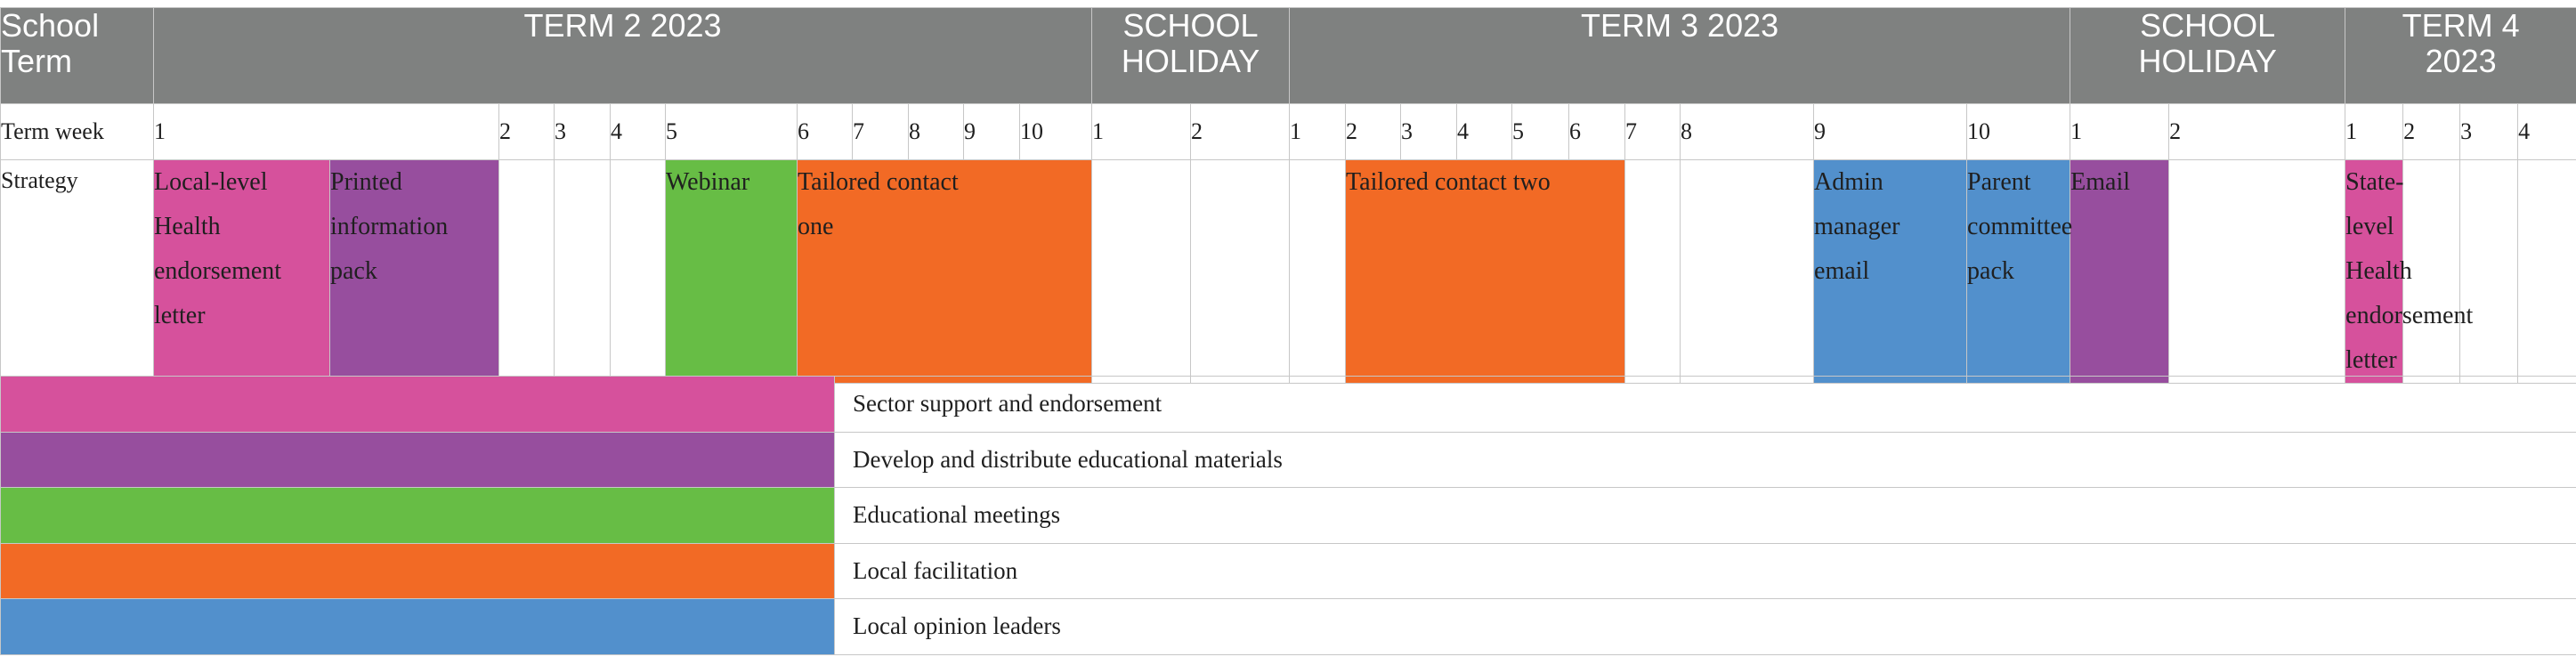 The image size is (2576, 665). Describe the element at coordinates (77, 55) in the screenshot. I see `school-term-label: School Term` at that location.